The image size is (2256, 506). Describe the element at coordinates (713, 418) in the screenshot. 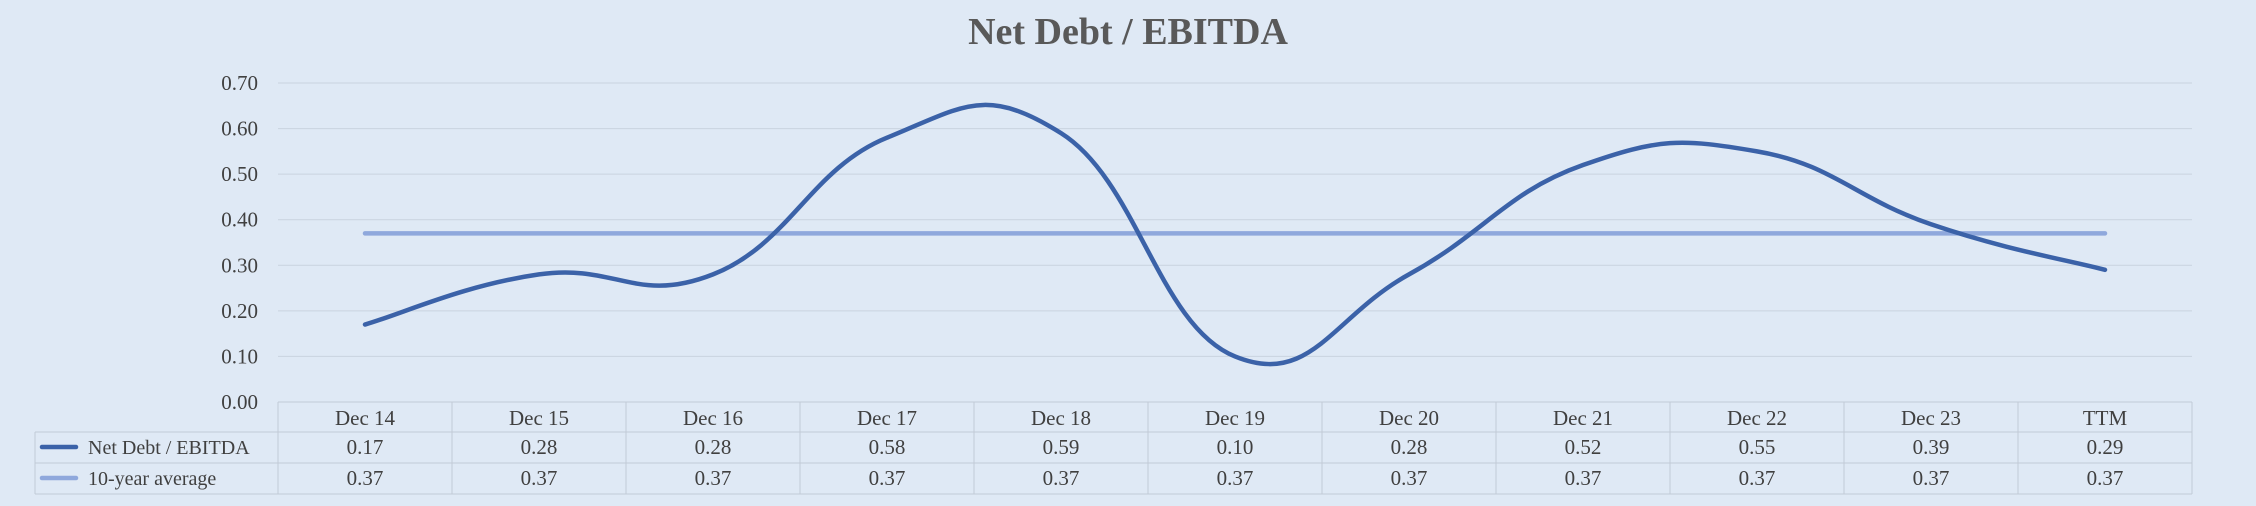

I see `category-label: Dec 16` at that location.